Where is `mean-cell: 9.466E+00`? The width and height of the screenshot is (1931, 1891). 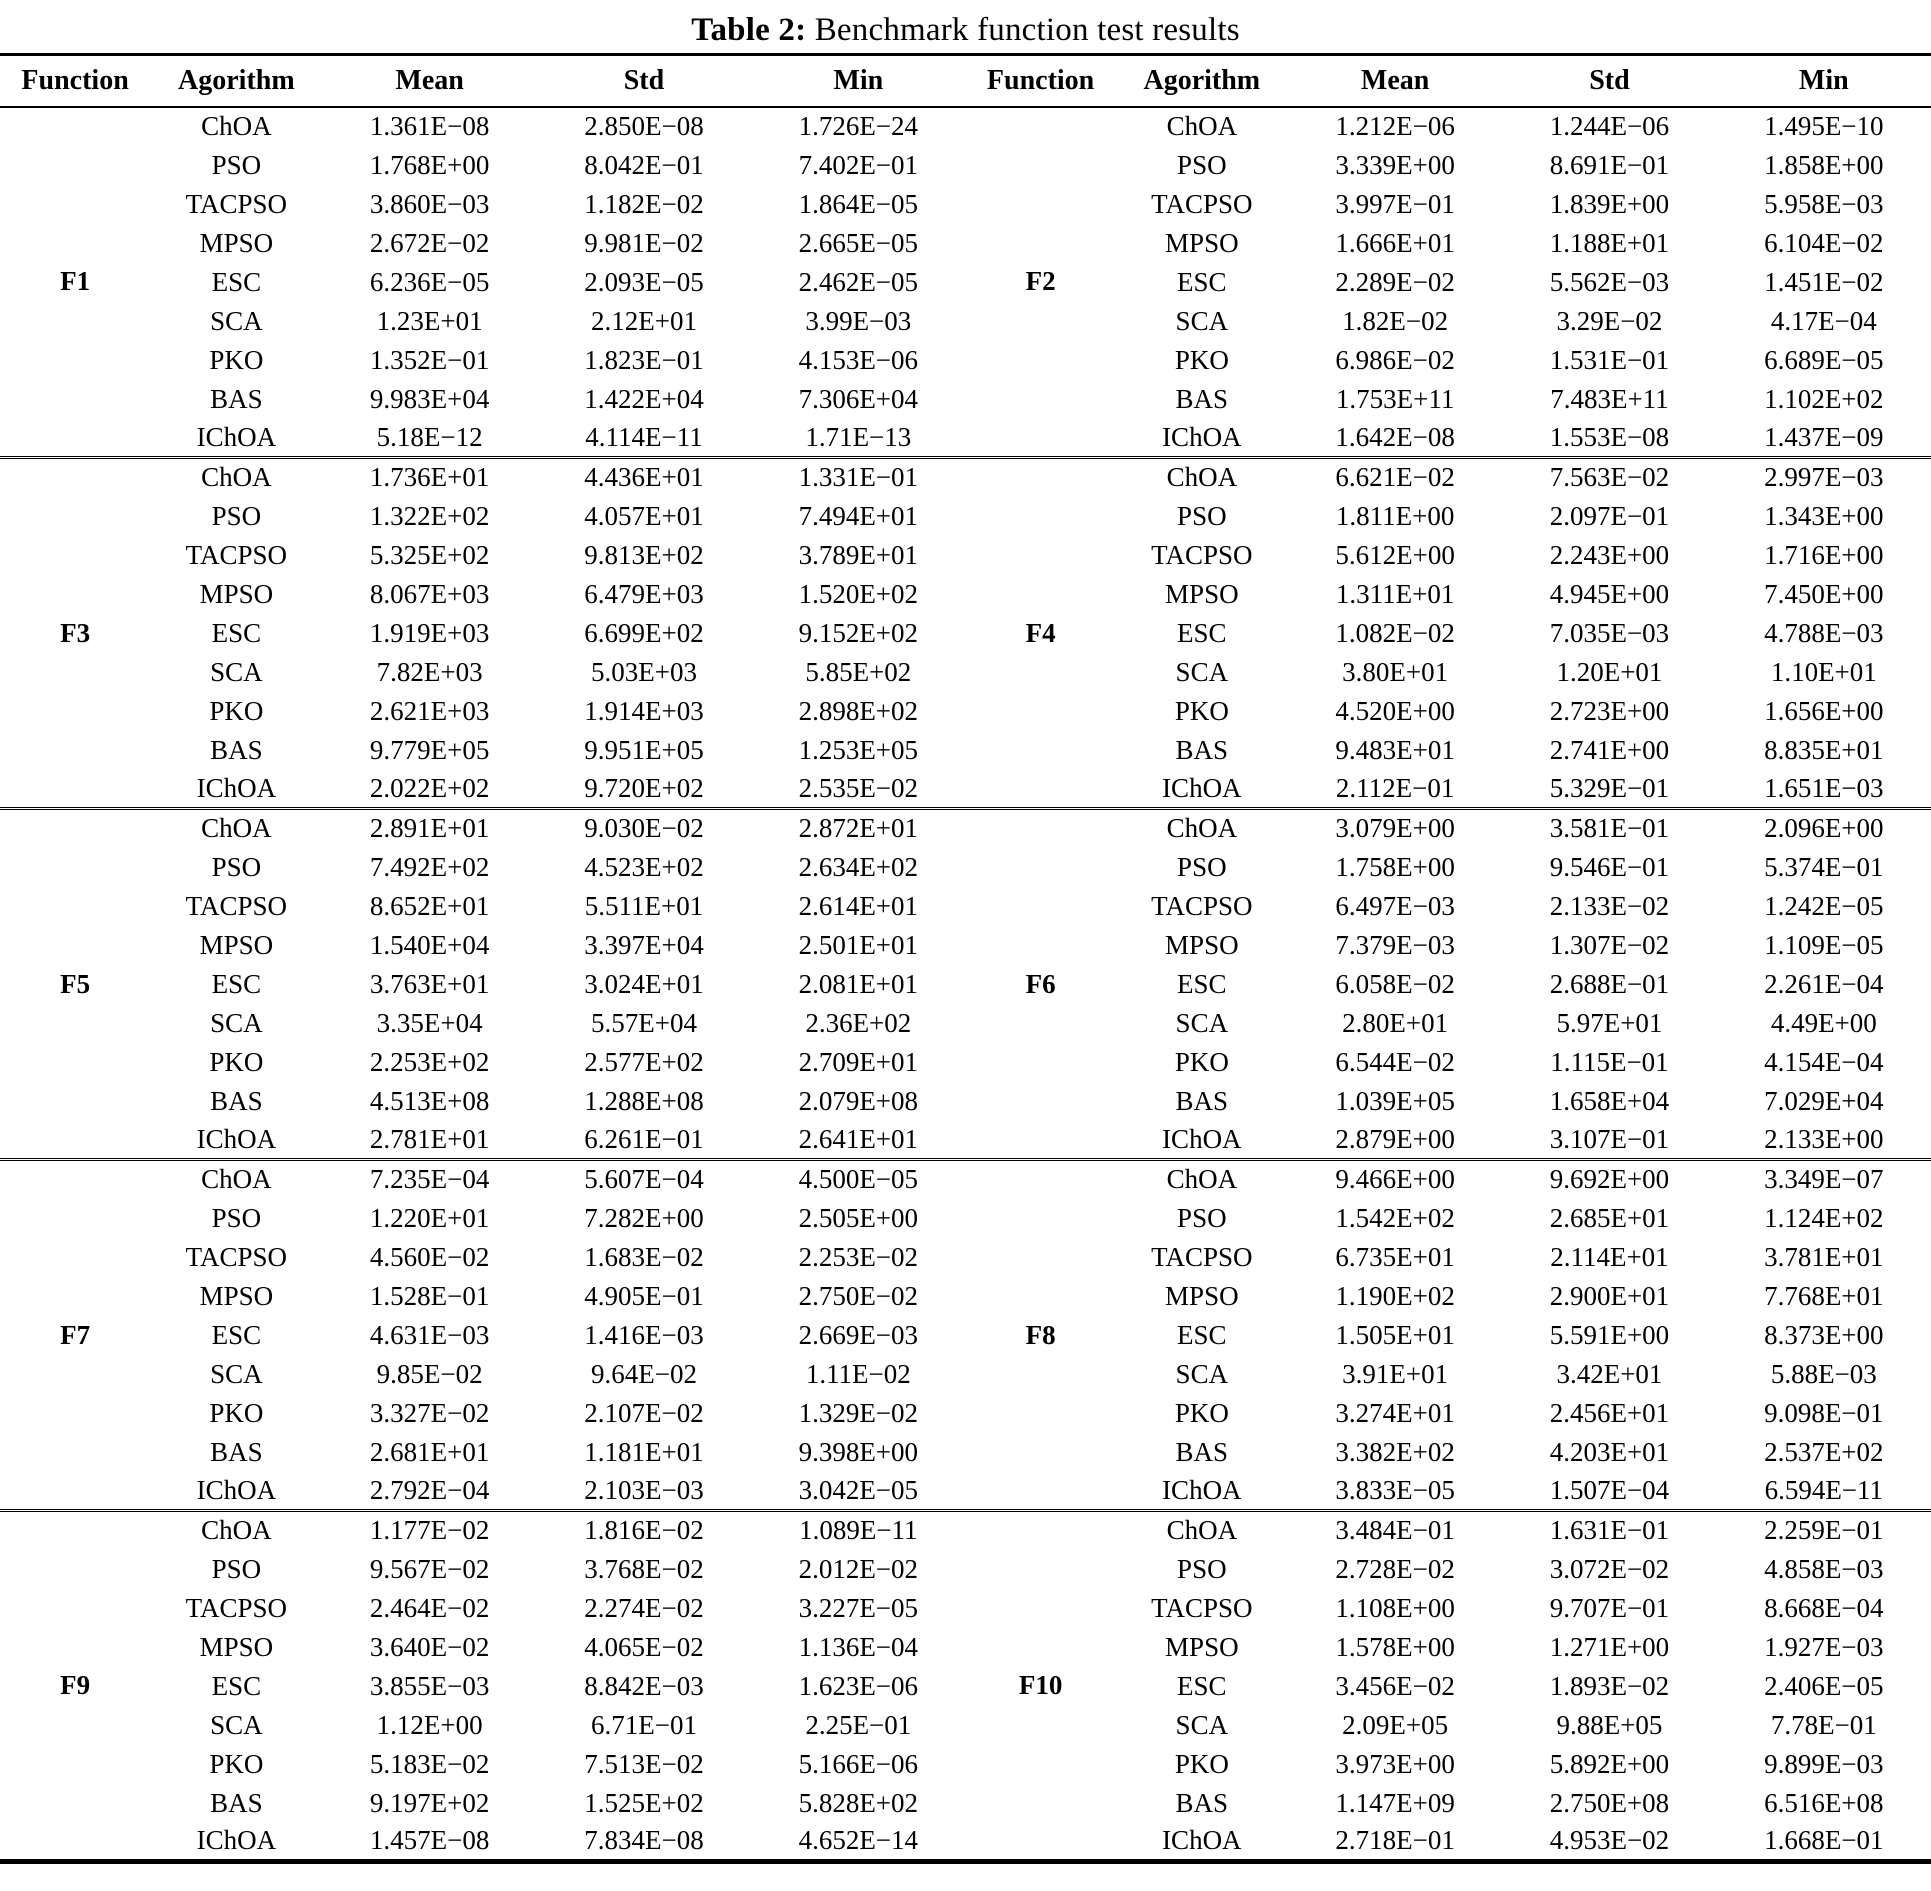
mean-cell: 9.466E+00 is located at coordinates (1395, 1179).